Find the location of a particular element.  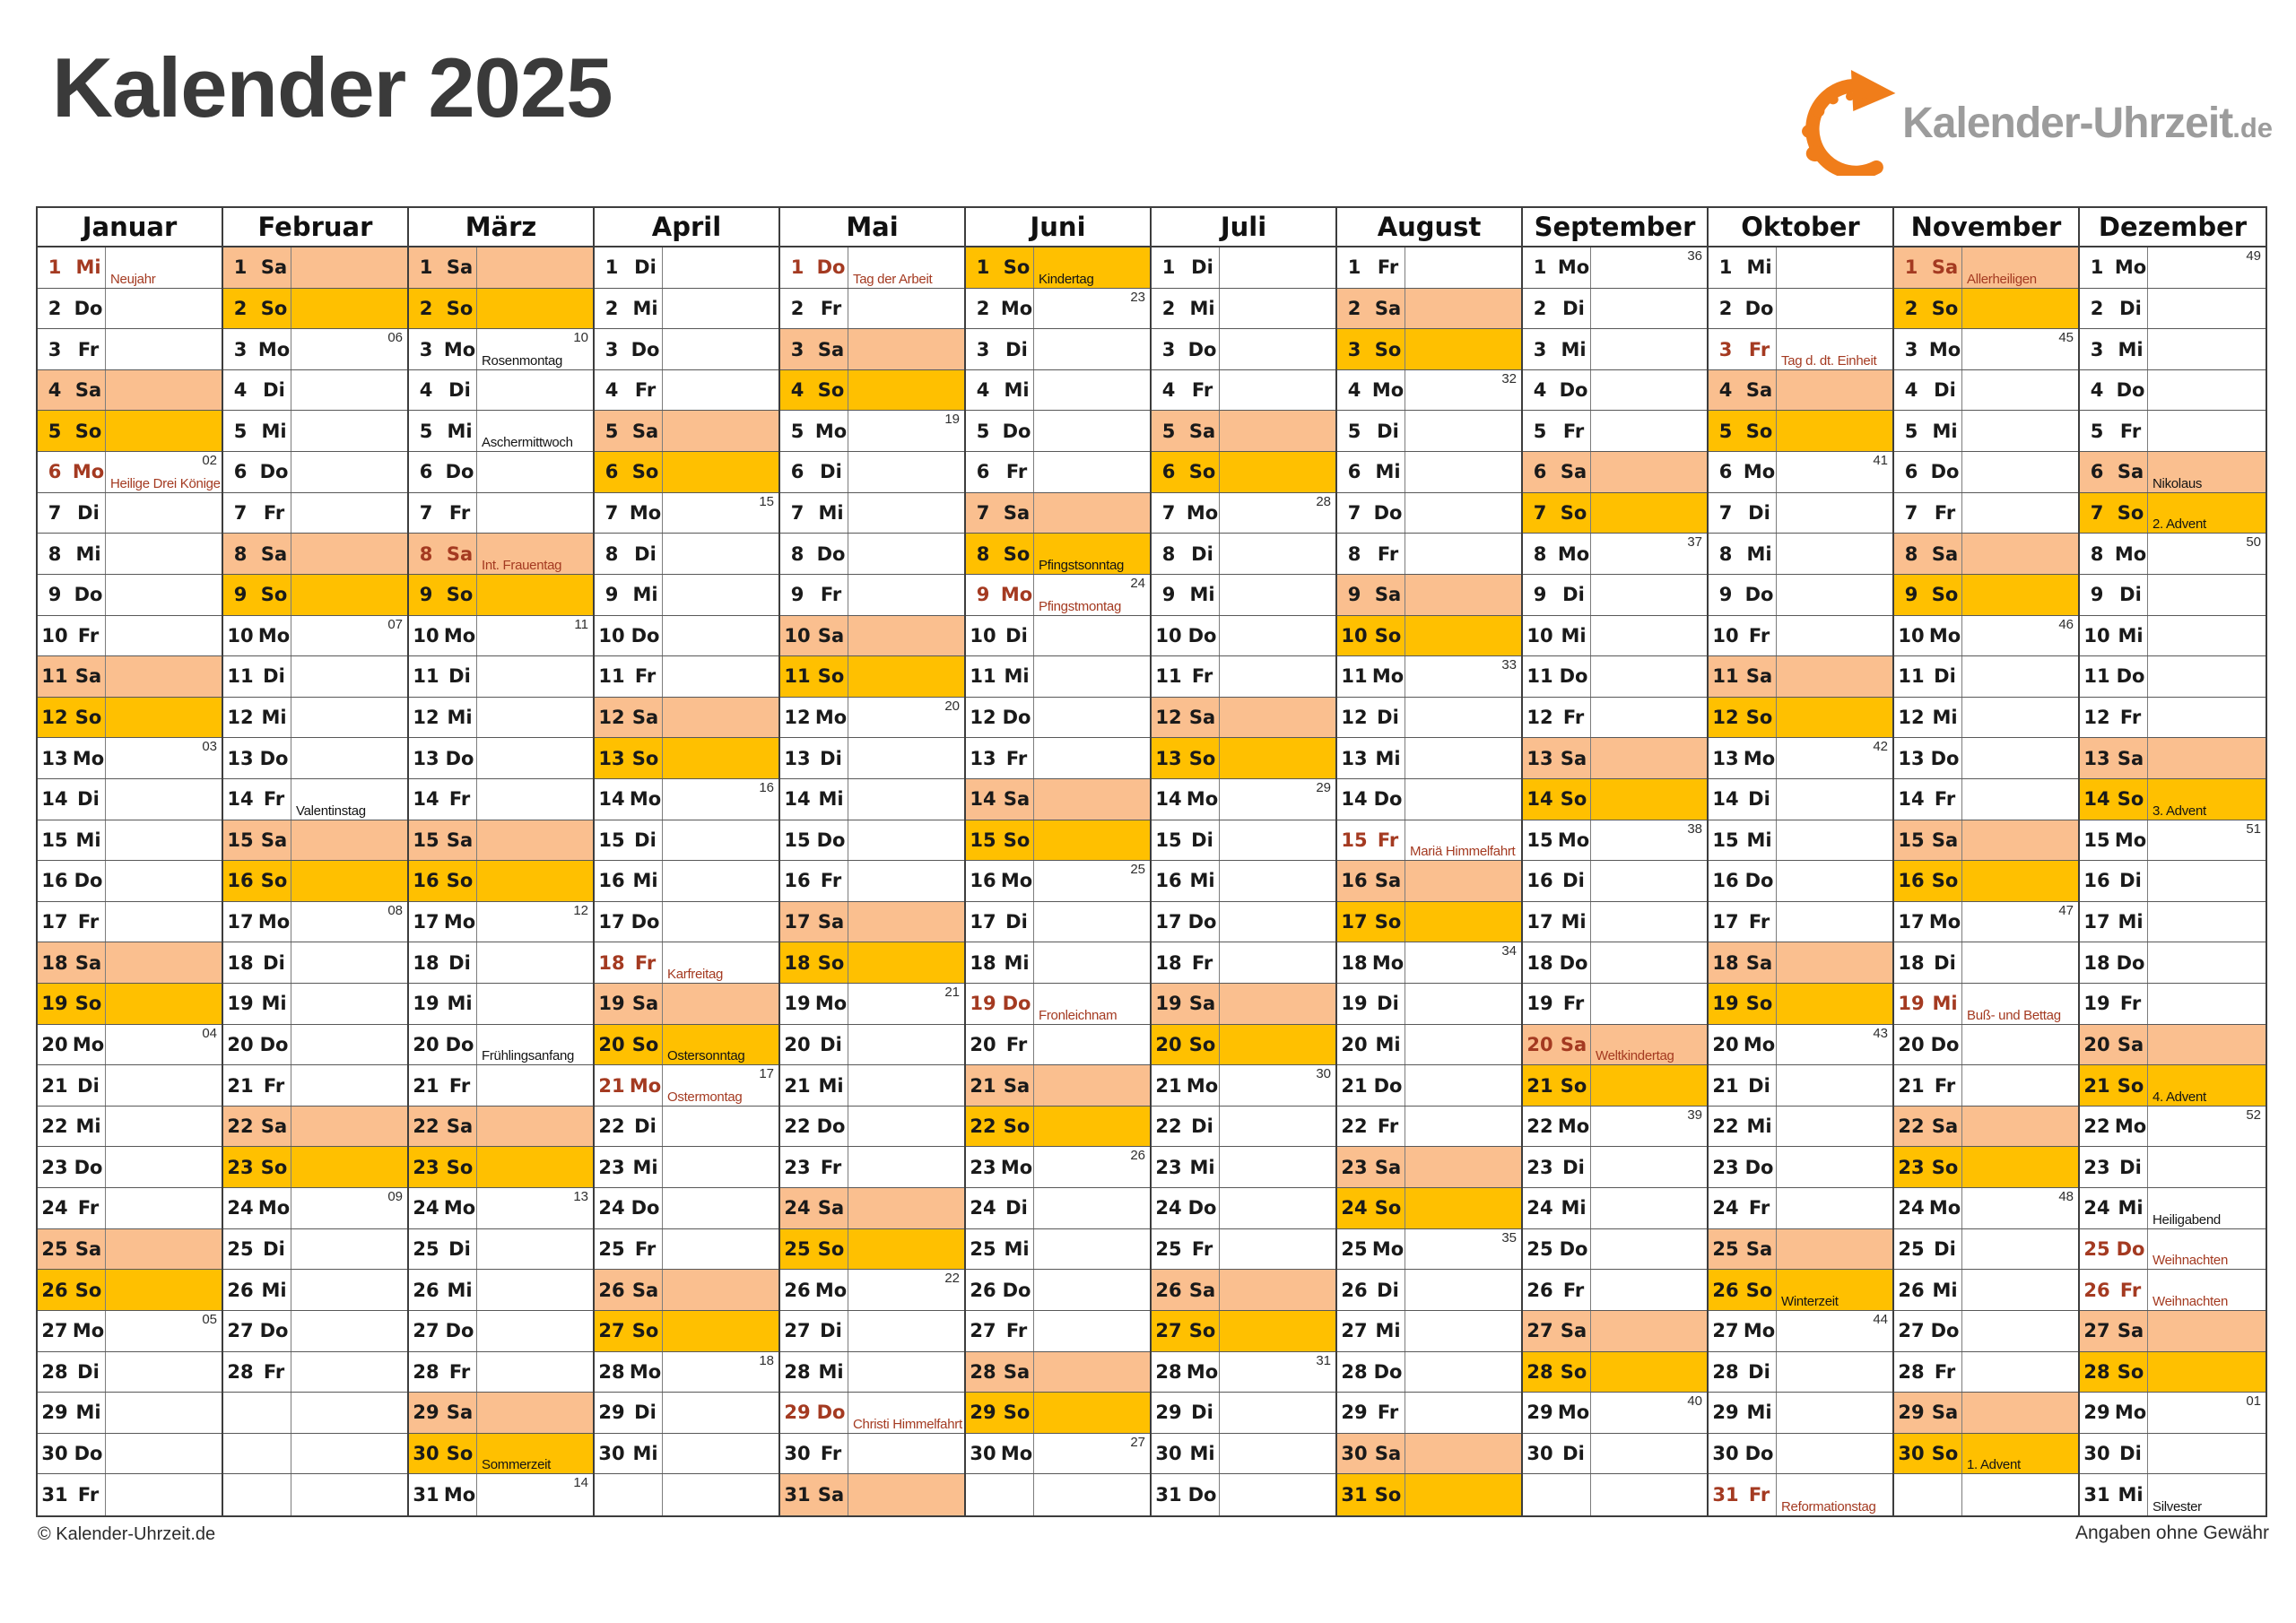

day-cell: 2 Mi is located at coordinates (629, 308).